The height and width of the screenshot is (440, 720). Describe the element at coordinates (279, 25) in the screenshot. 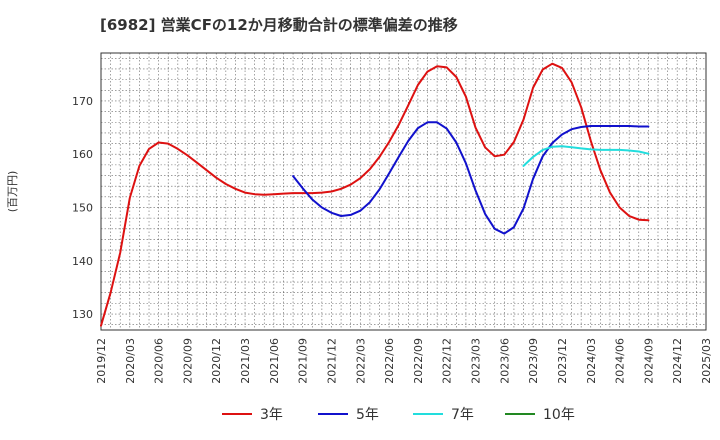

I see `chart-title: [6982] 営業CFの12か月移動合計の標準偏差の推移` at that location.